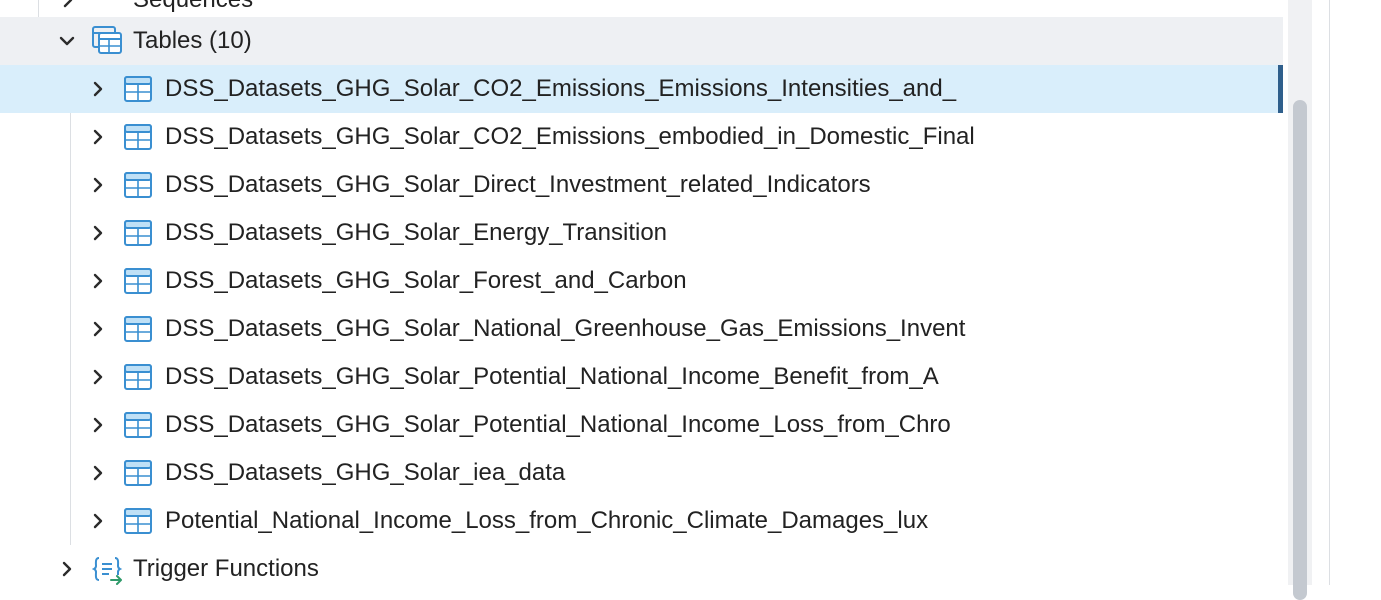 Image resolution: width=1381 pixels, height=600 pixels. I want to click on chevron-down-icon, so click(67, 41).